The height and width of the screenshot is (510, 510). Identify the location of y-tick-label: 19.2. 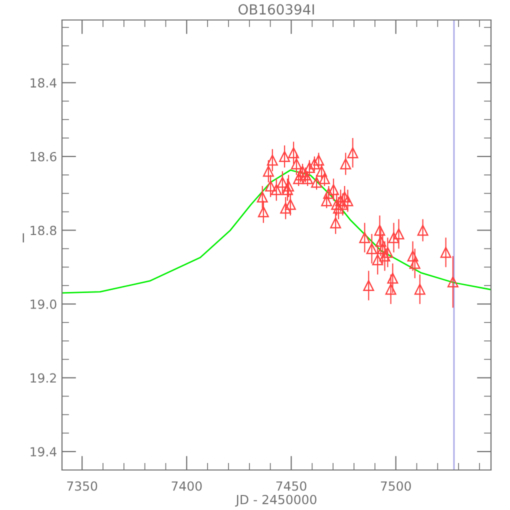
(43, 378).